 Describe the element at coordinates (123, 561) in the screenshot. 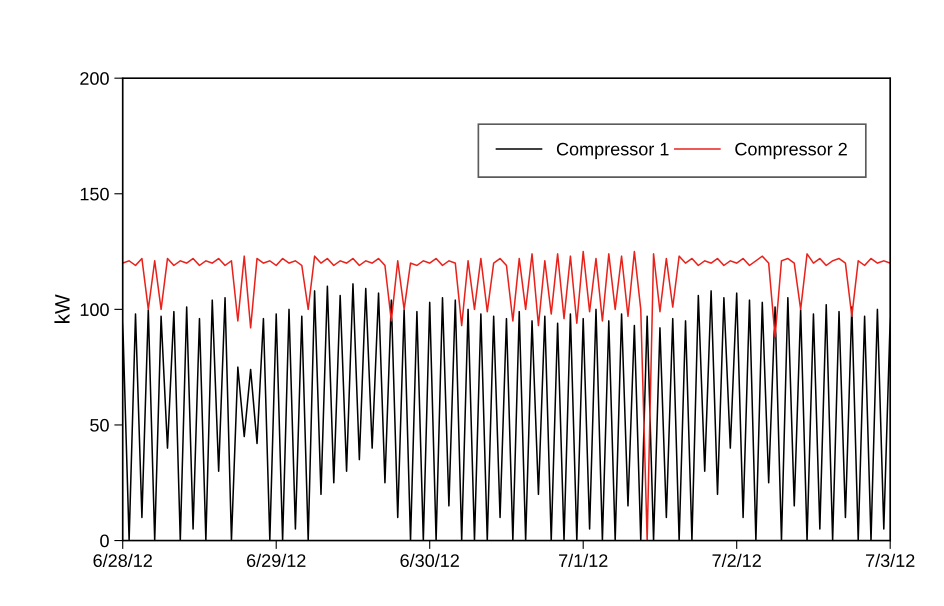

I see `x-tick-label: 6/28/12` at that location.